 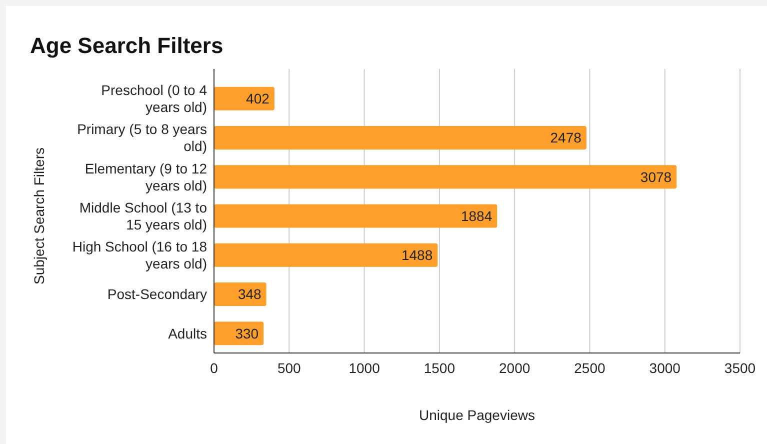 I want to click on y-tick-label: Preschool (0 to 4 years old), so click(x=154, y=98).